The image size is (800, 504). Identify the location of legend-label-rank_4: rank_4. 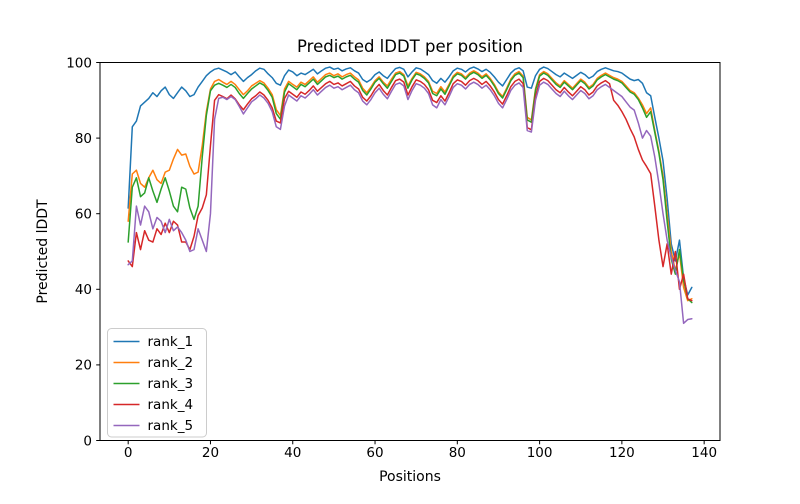
(171, 405).